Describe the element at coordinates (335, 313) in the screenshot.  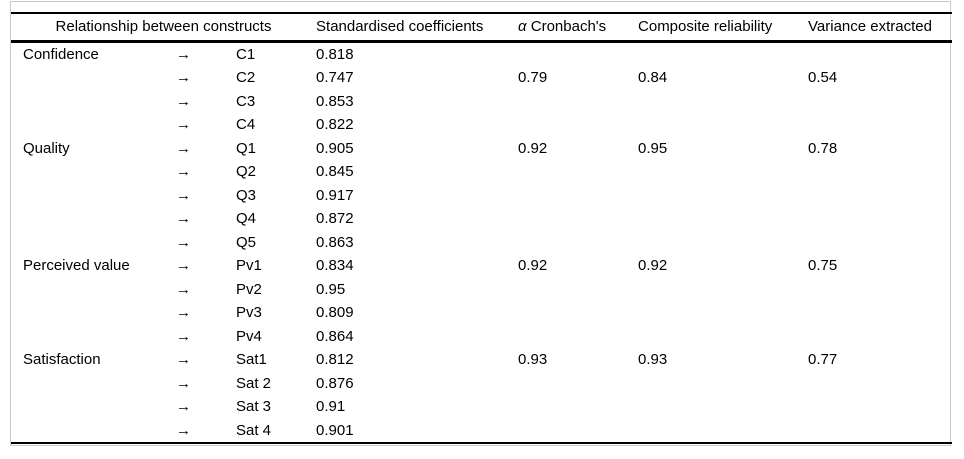
I see `coefficient-cell: 0.809` at that location.